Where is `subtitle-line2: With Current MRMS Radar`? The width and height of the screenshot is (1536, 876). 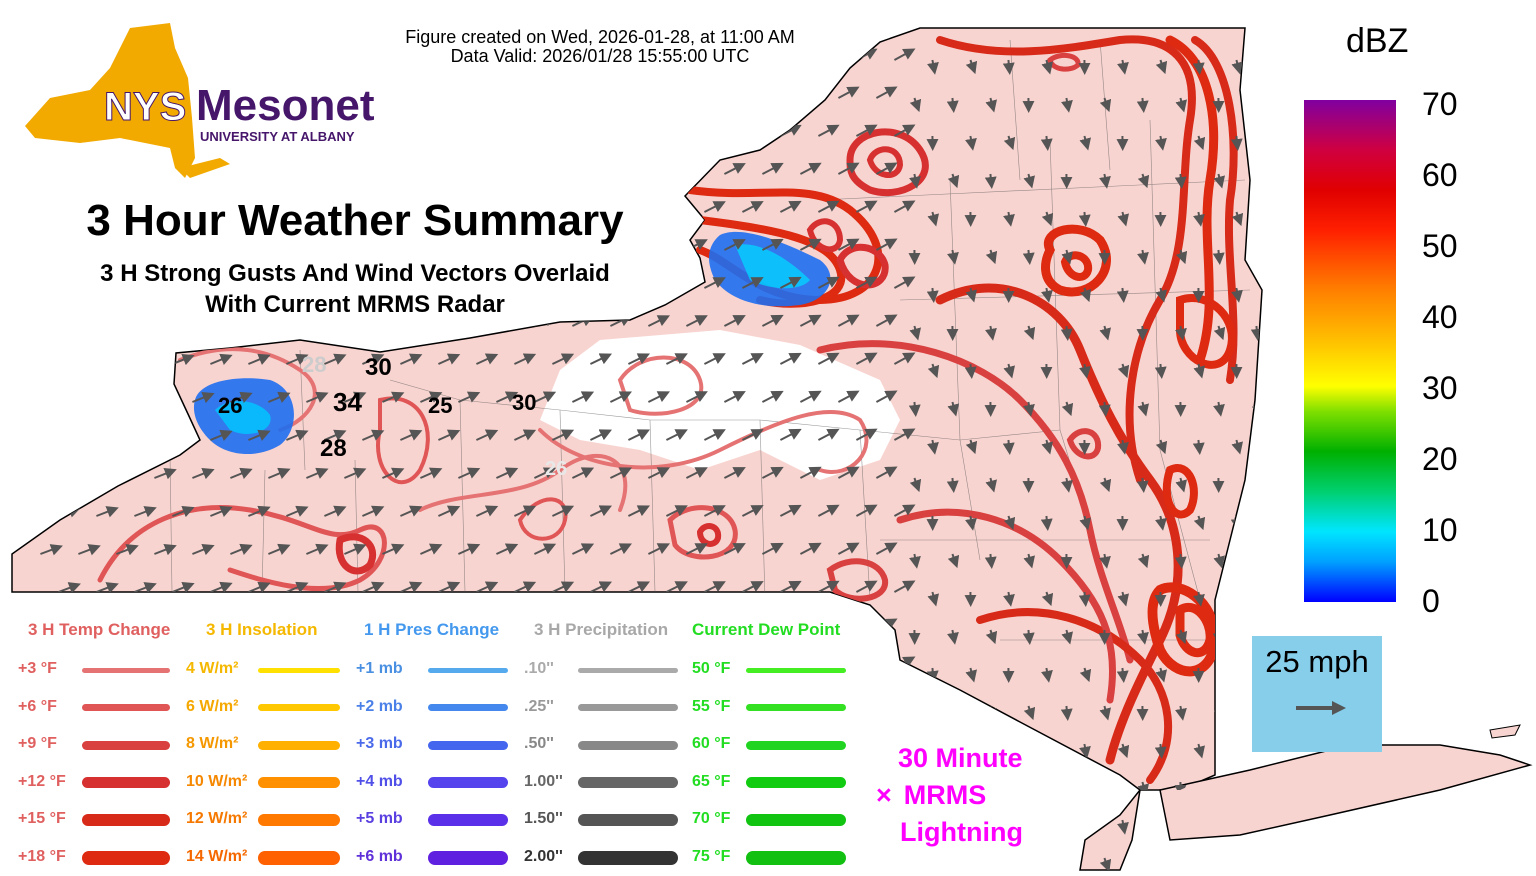 subtitle-line2: With Current MRMS Radar is located at coordinates (355, 304).